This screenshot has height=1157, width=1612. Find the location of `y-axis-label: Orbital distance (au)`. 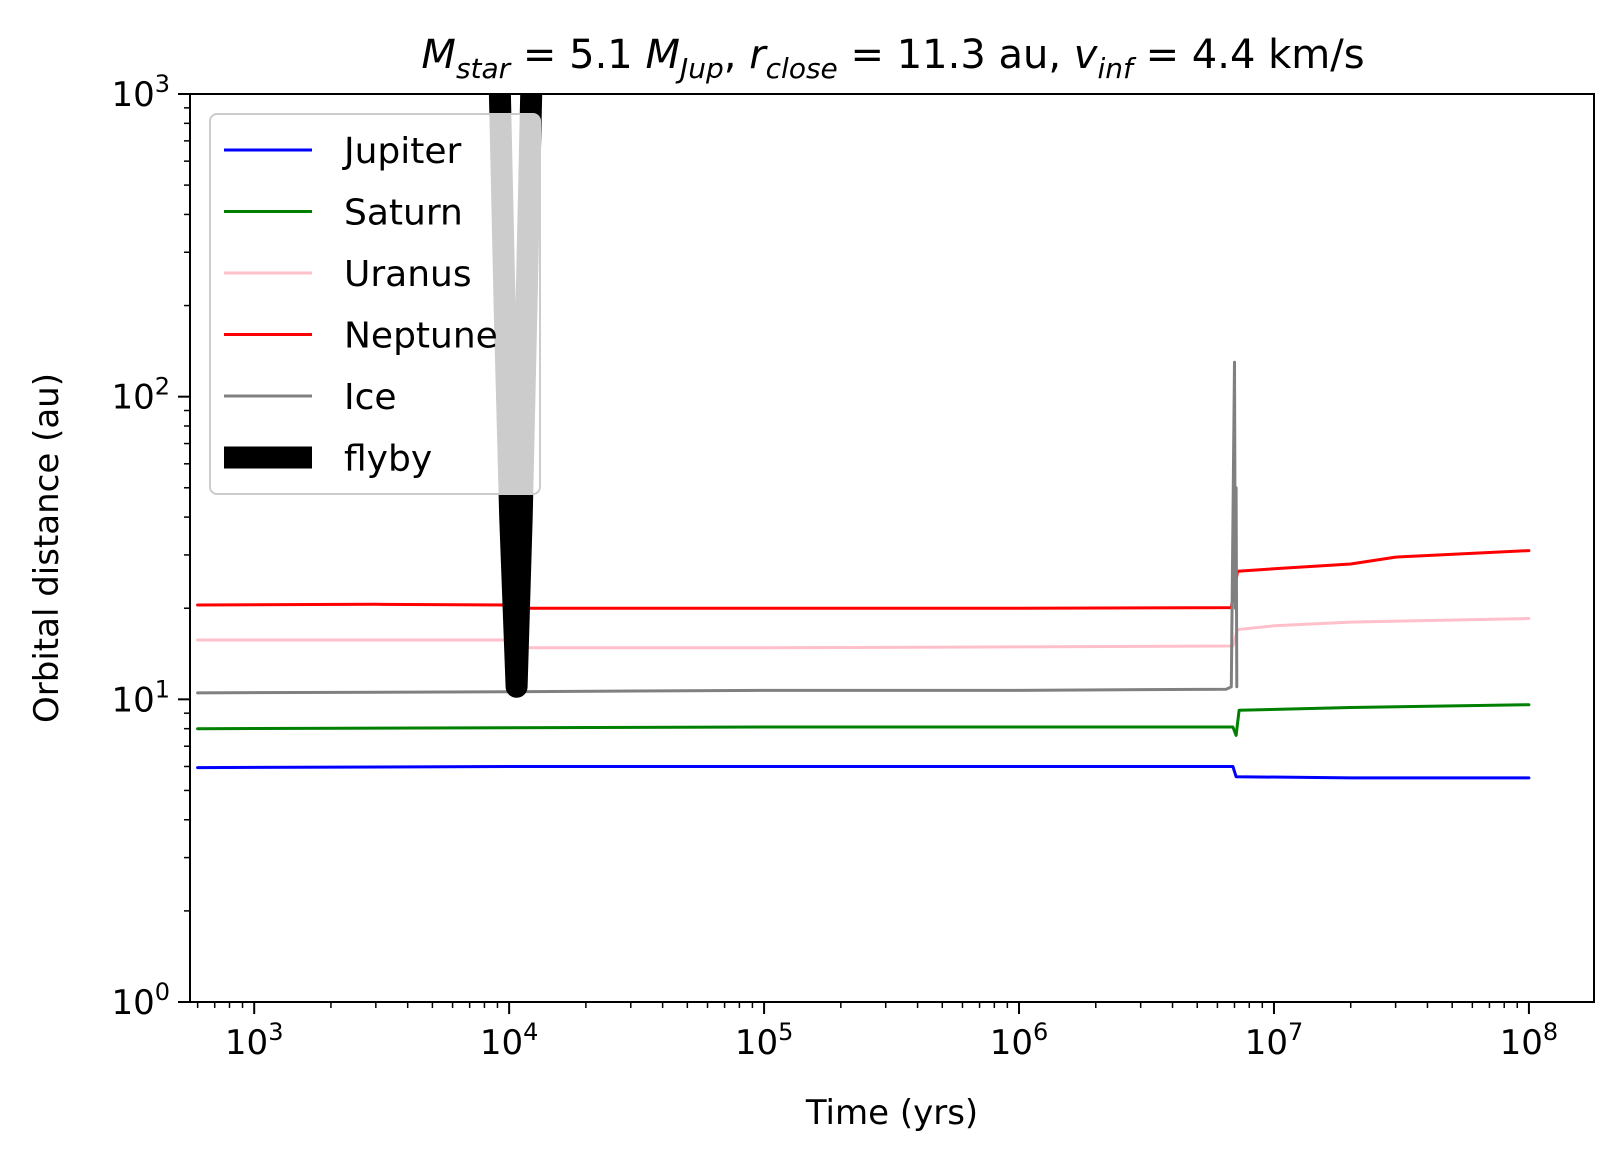

y-axis-label: Orbital distance (au) is located at coordinates (47, 548).